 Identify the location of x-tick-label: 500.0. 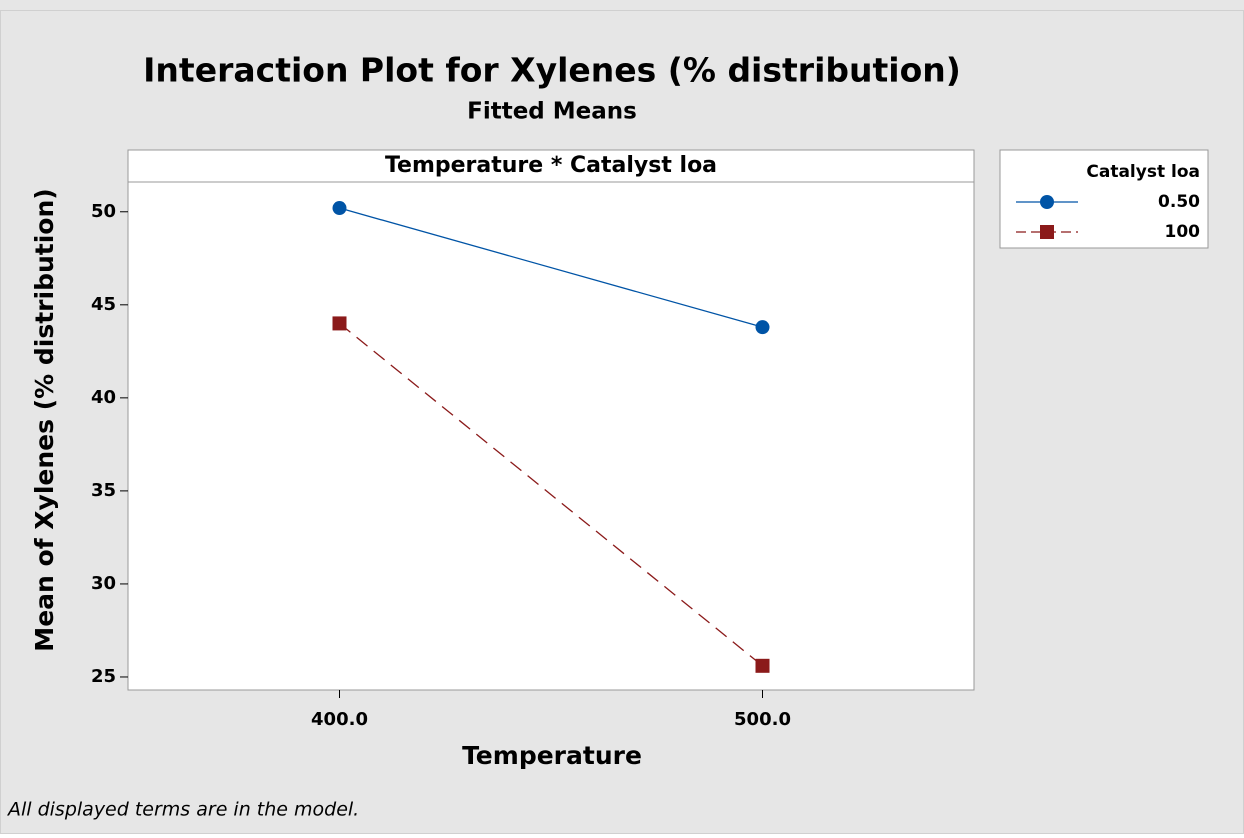
(762, 719).